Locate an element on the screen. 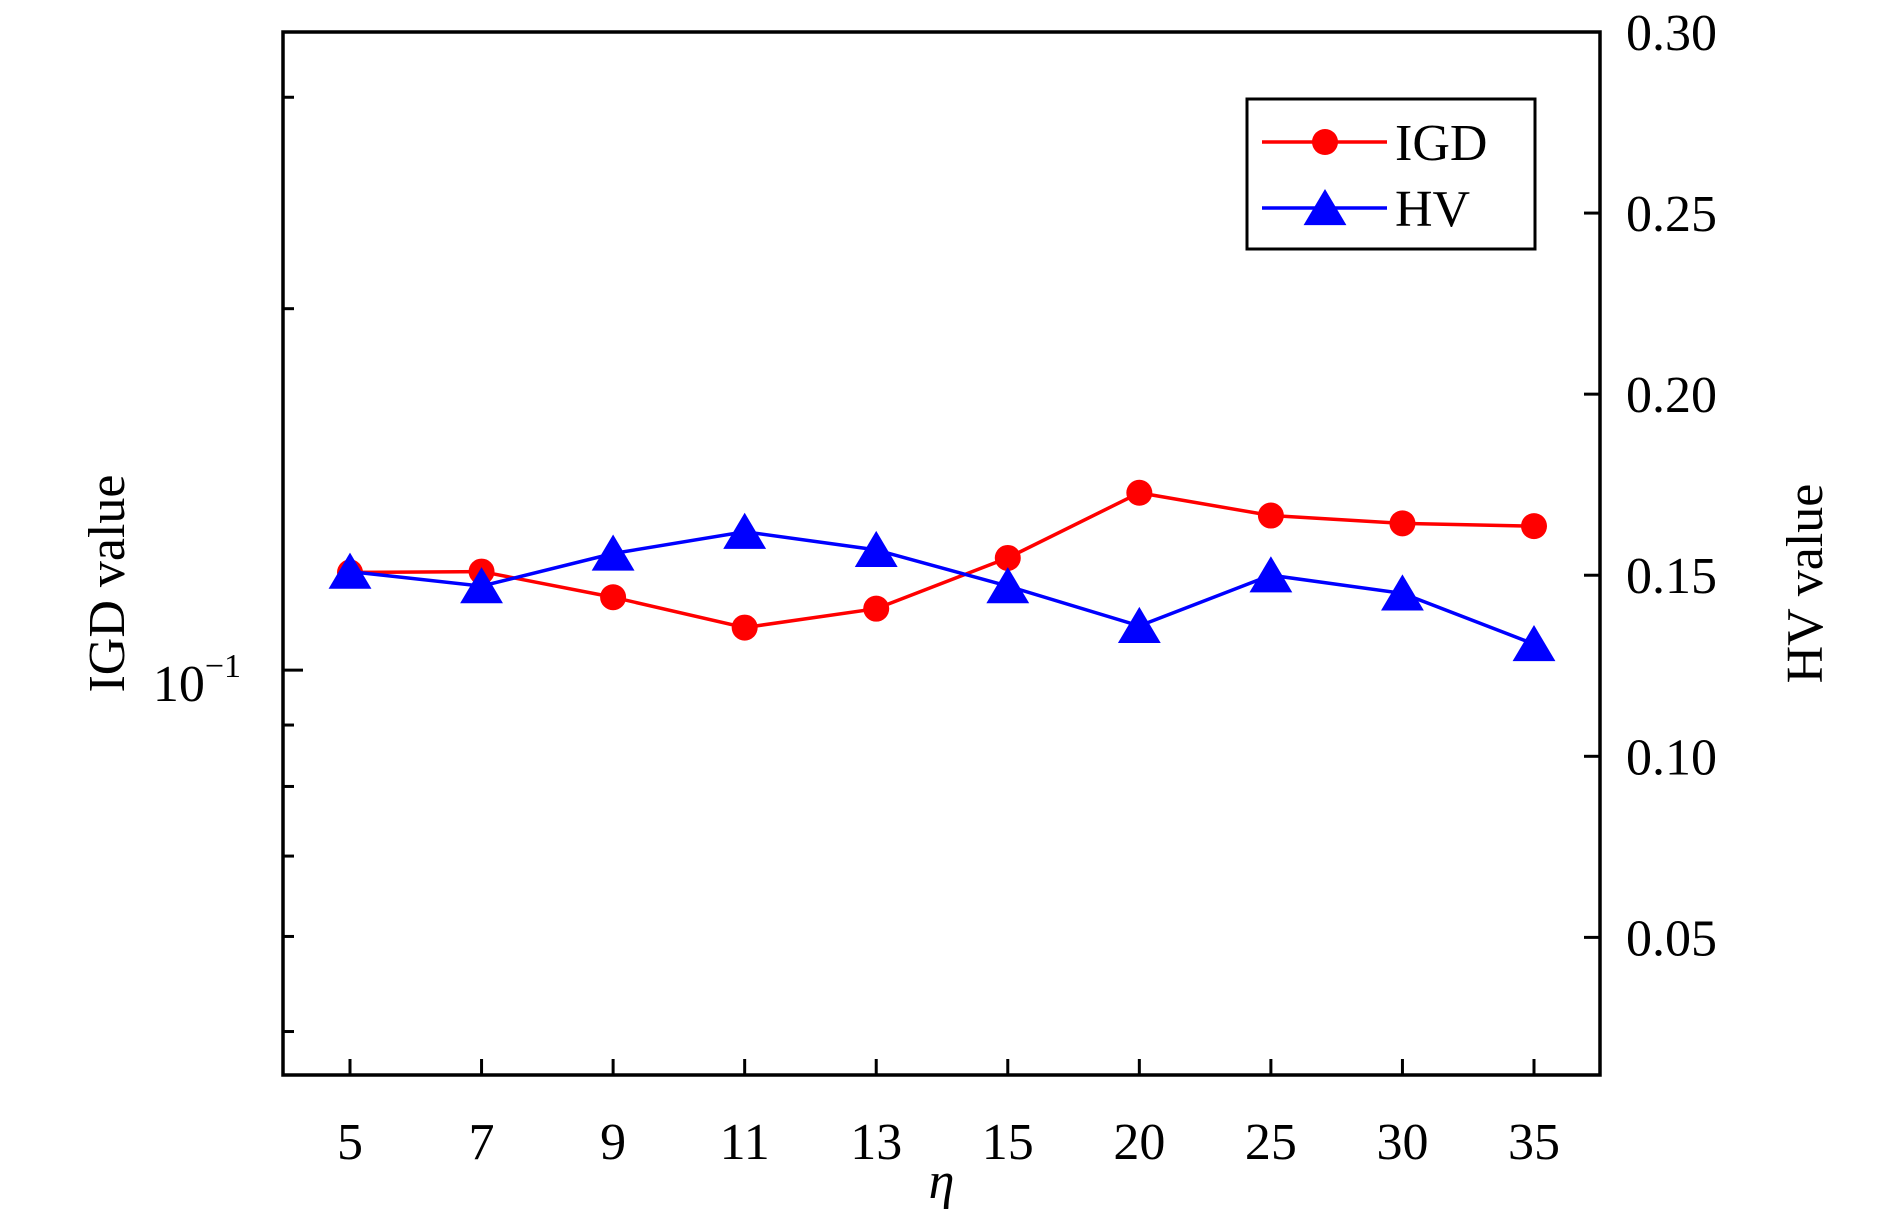 The width and height of the screenshot is (1890, 1221). right-y-tick-label: 0.20 is located at coordinates (1671, 395).